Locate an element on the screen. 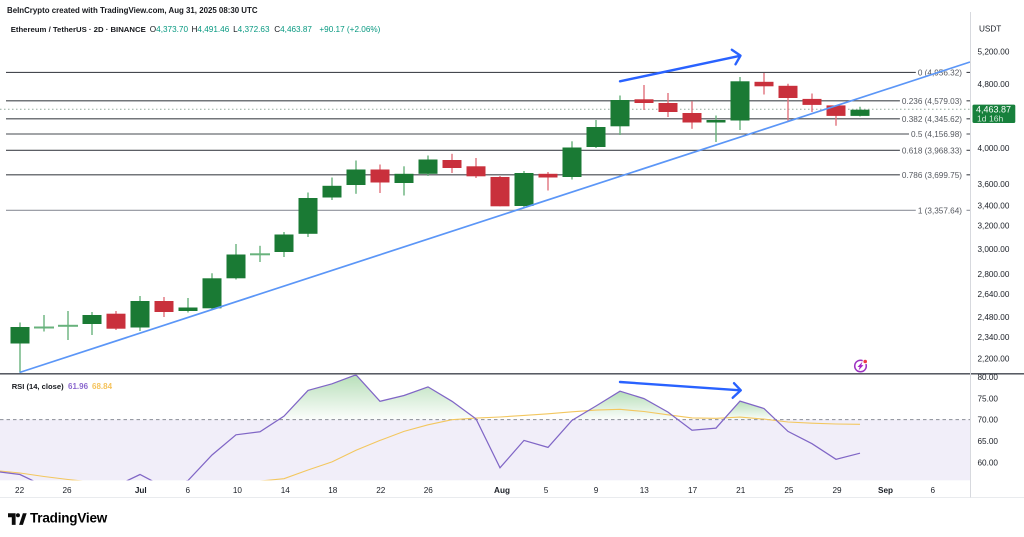 The height and width of the screenshot is (537, 1024). svg-text: 0.382 (4,345.62) is located at coordinates (932, 119).